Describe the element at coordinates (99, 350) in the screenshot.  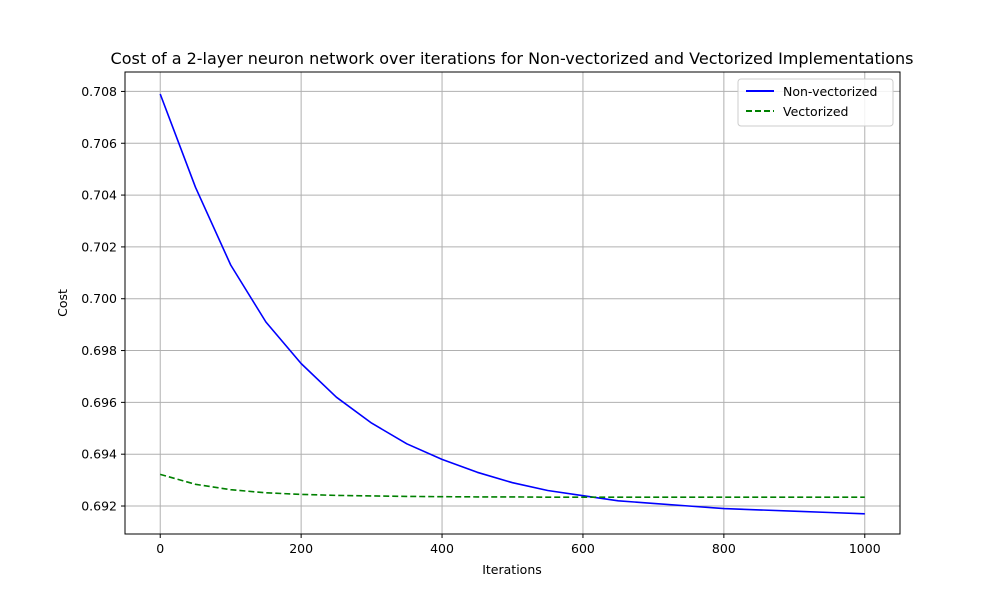
I see `y-tick-label: 0.698` at that location.